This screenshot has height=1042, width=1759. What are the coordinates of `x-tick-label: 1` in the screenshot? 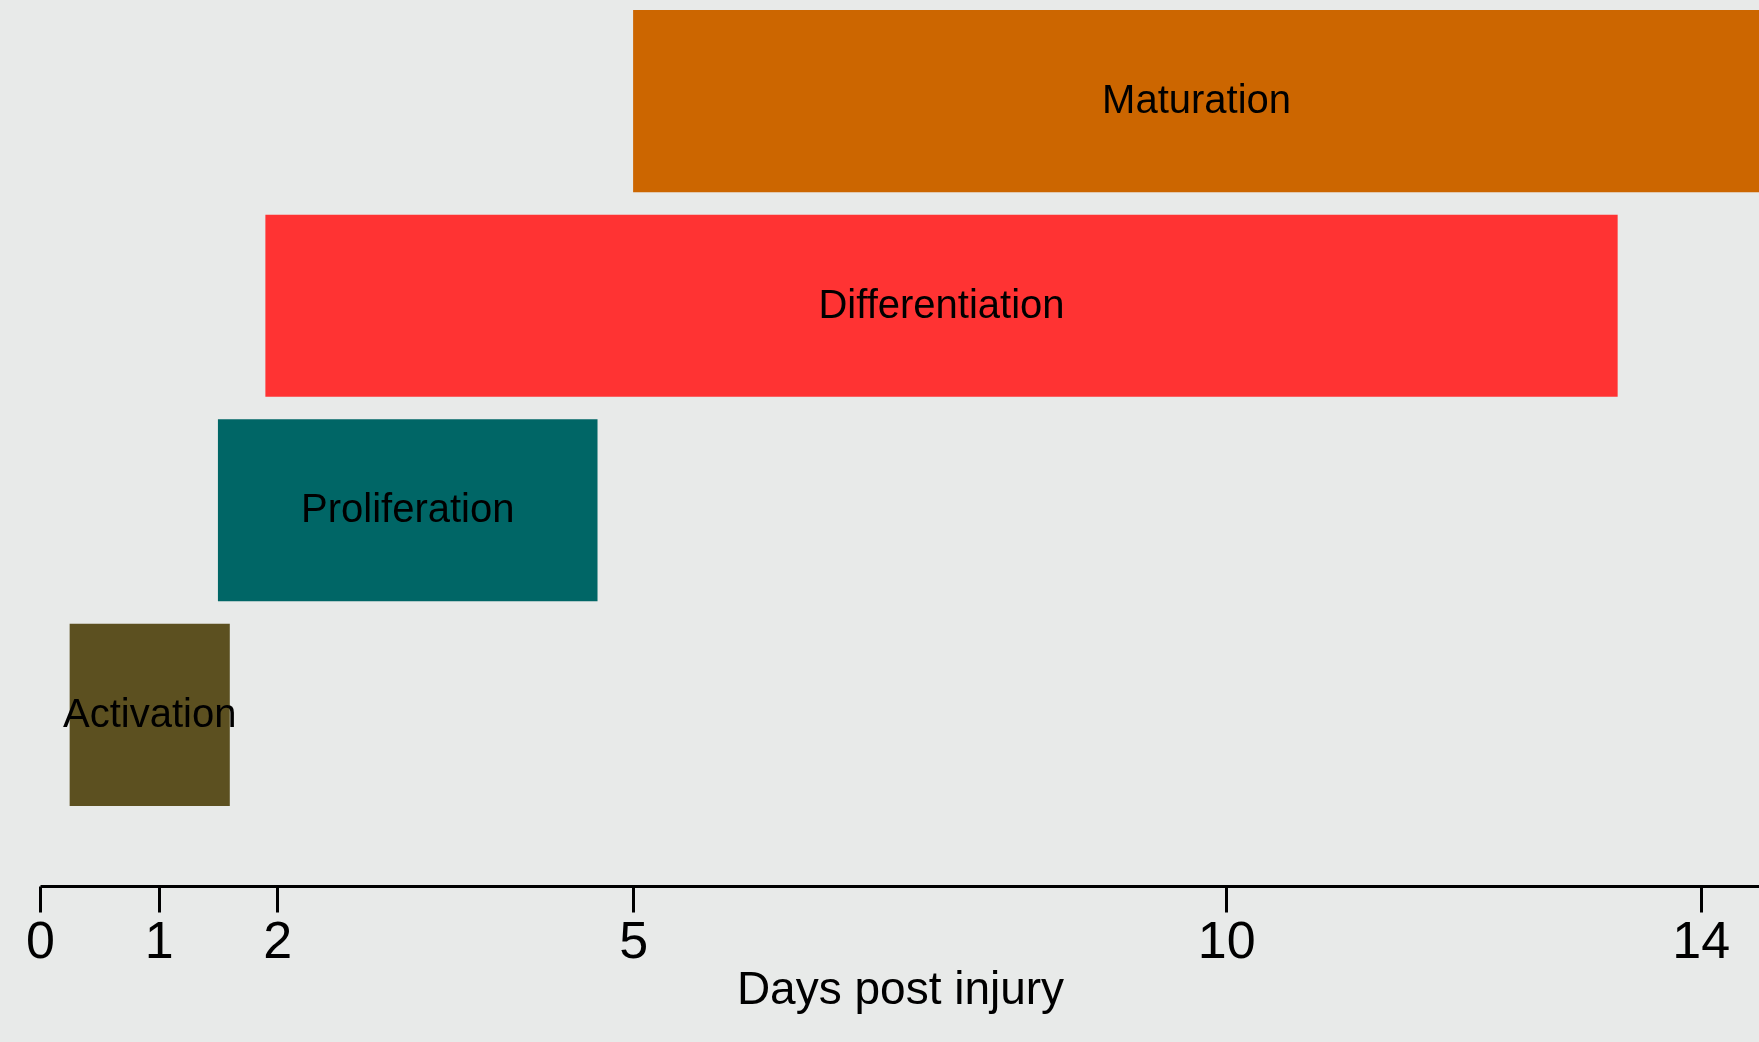 It's located at (159, 939).